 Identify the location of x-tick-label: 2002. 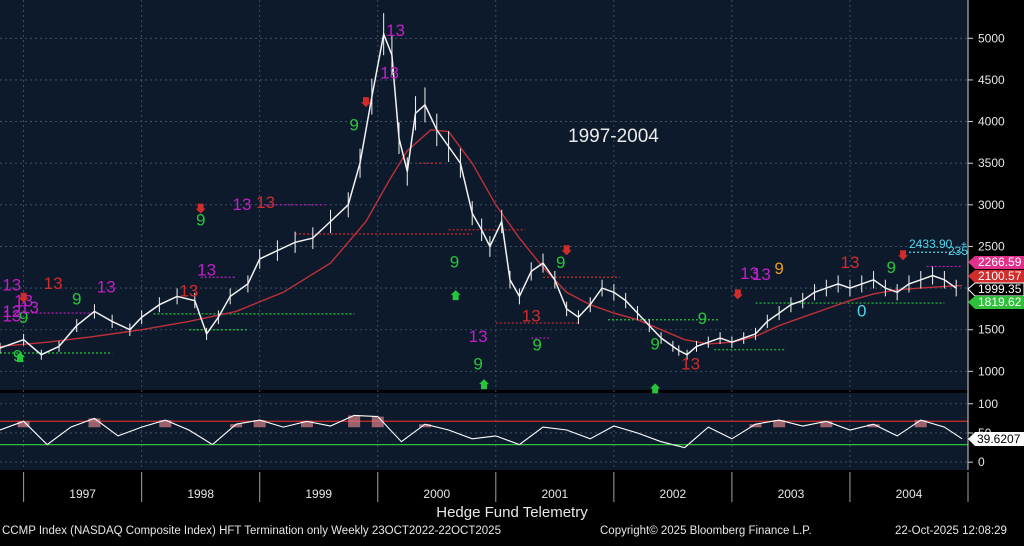
(673, 494).